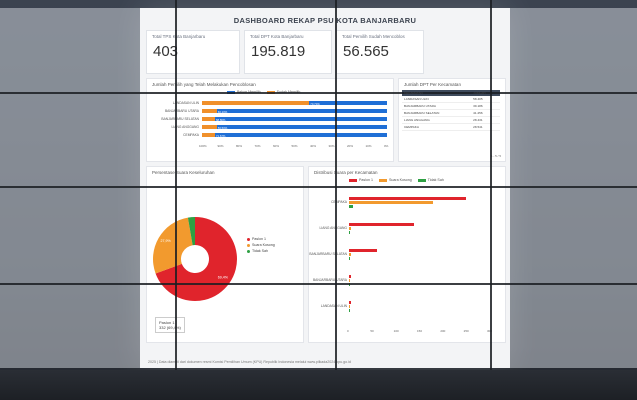 This screenshot has height=400, width=637. I want to click on participation-data-label: 68,80%, so click(220, 119).